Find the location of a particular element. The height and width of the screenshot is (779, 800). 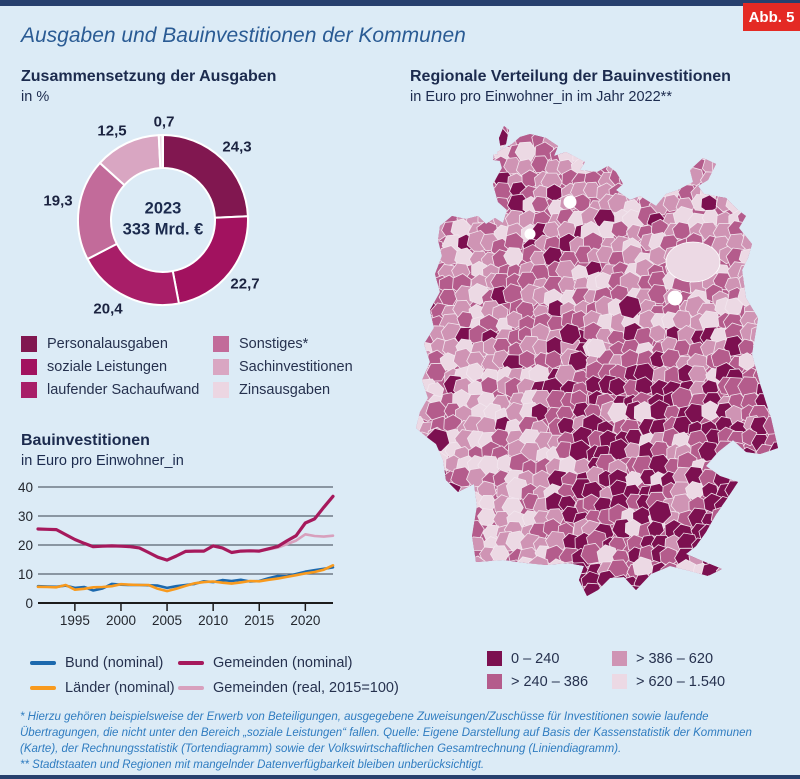

legend-item: Länder (nominal) is located at coordinates (104, 687).